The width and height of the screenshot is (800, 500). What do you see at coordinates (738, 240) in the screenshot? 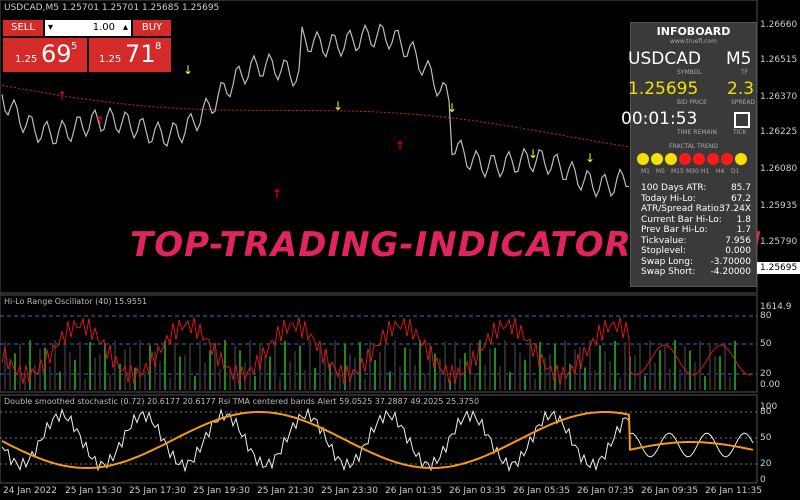
I see `stat-value: 7.956` at bounding box center [738, 240].